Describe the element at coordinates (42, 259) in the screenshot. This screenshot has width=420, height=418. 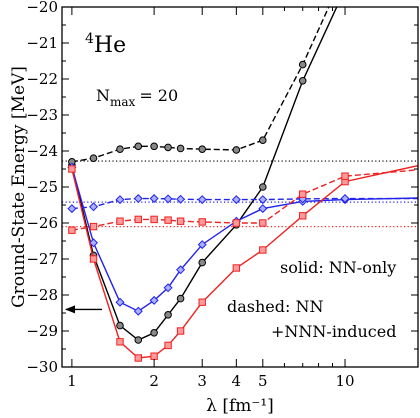
I see `y-tick-label: −27` at that location.